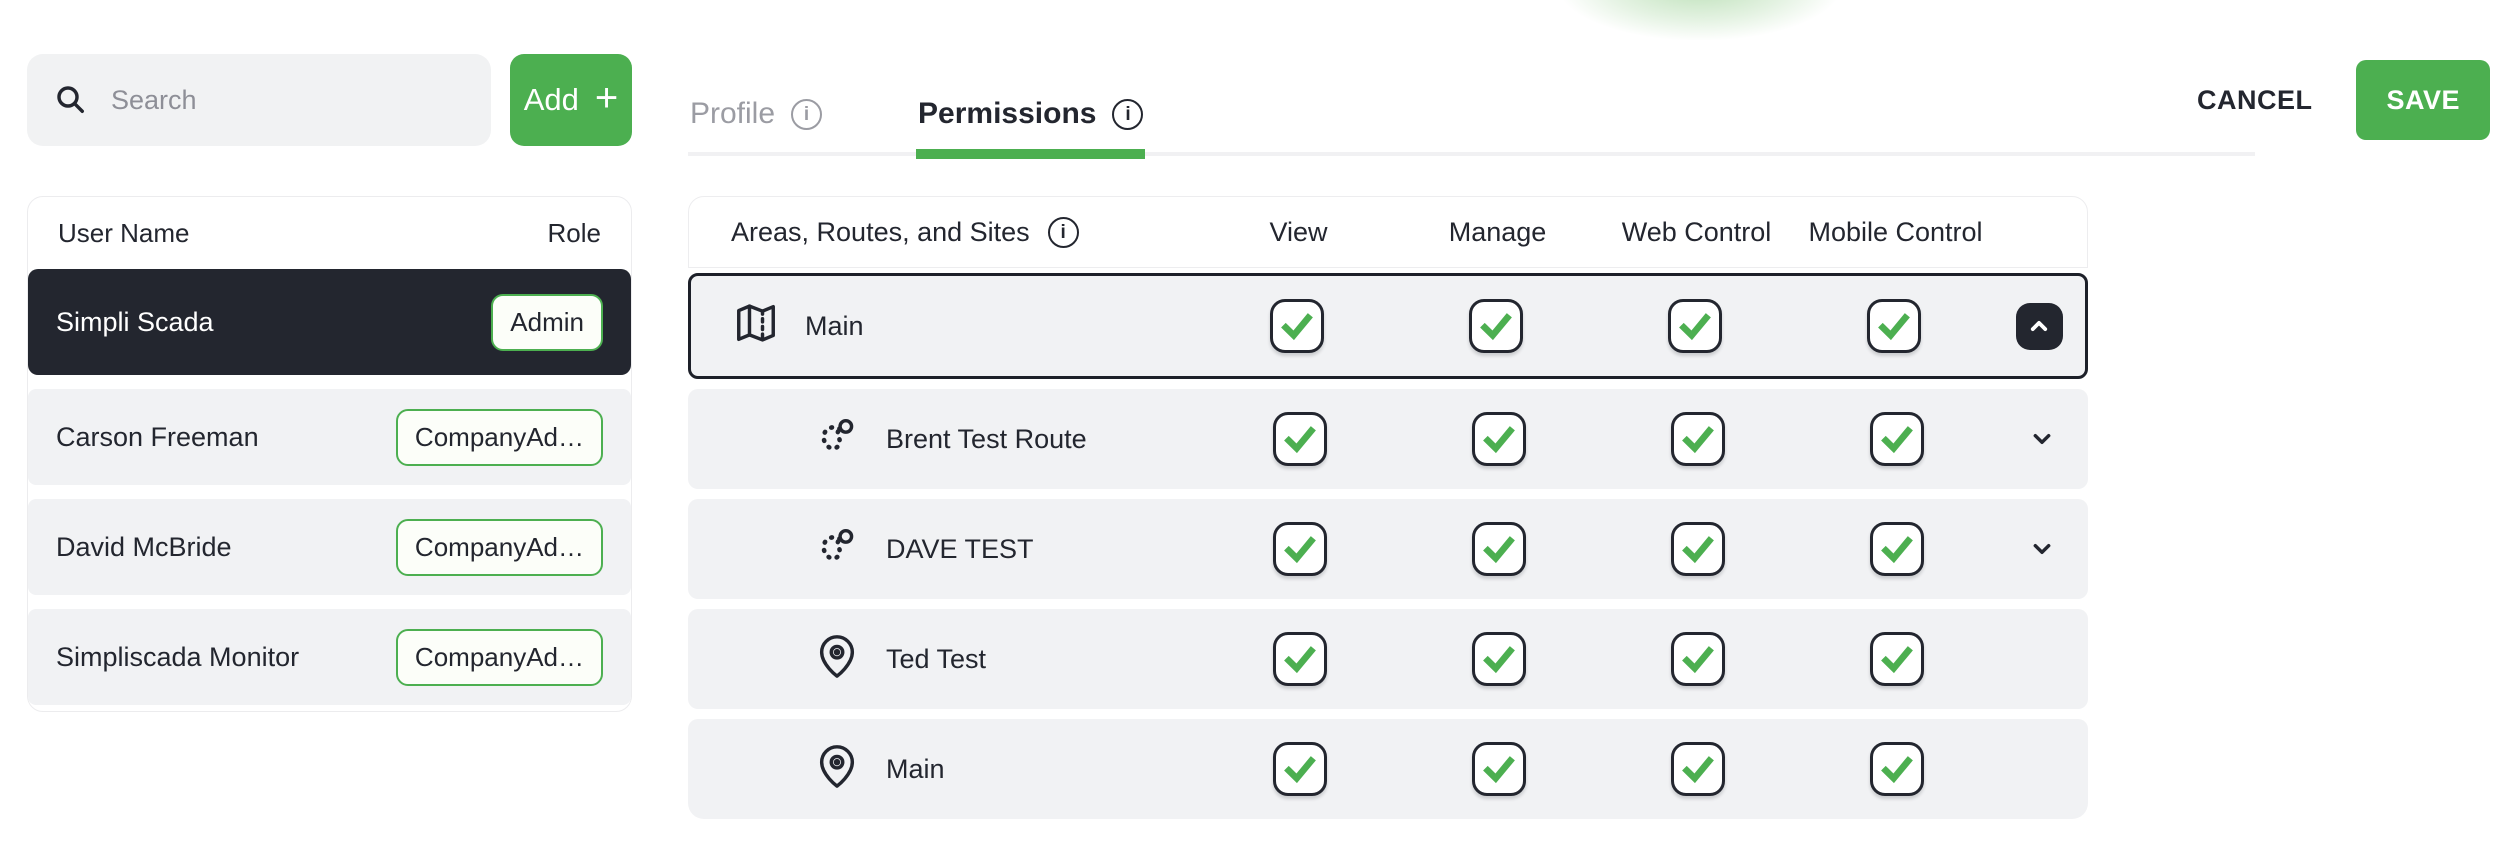  What do you see at coordinates (1298, 231) in the screenshot?
I see `view-column-header: View` at bounding box center [1298, 231].